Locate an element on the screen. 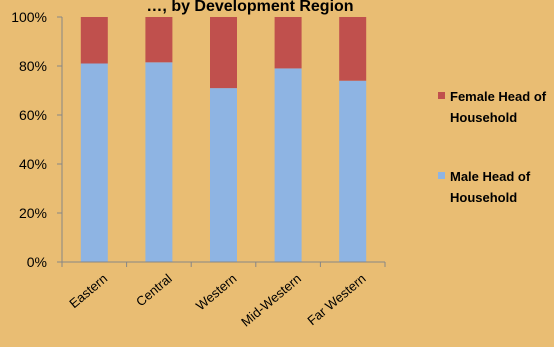  legend-label-female: Female Head of Household is located at coordinates (498, 107).